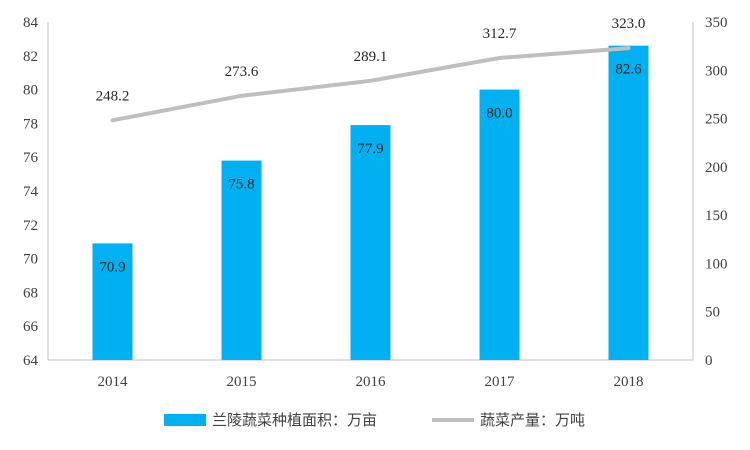 Image resolution: width=750 pixels, height=450 pixels. What do you see at coordinates (30, 57) in the screenshot?
I see `left-tick-label: 82` at bounding box center [30, 57].